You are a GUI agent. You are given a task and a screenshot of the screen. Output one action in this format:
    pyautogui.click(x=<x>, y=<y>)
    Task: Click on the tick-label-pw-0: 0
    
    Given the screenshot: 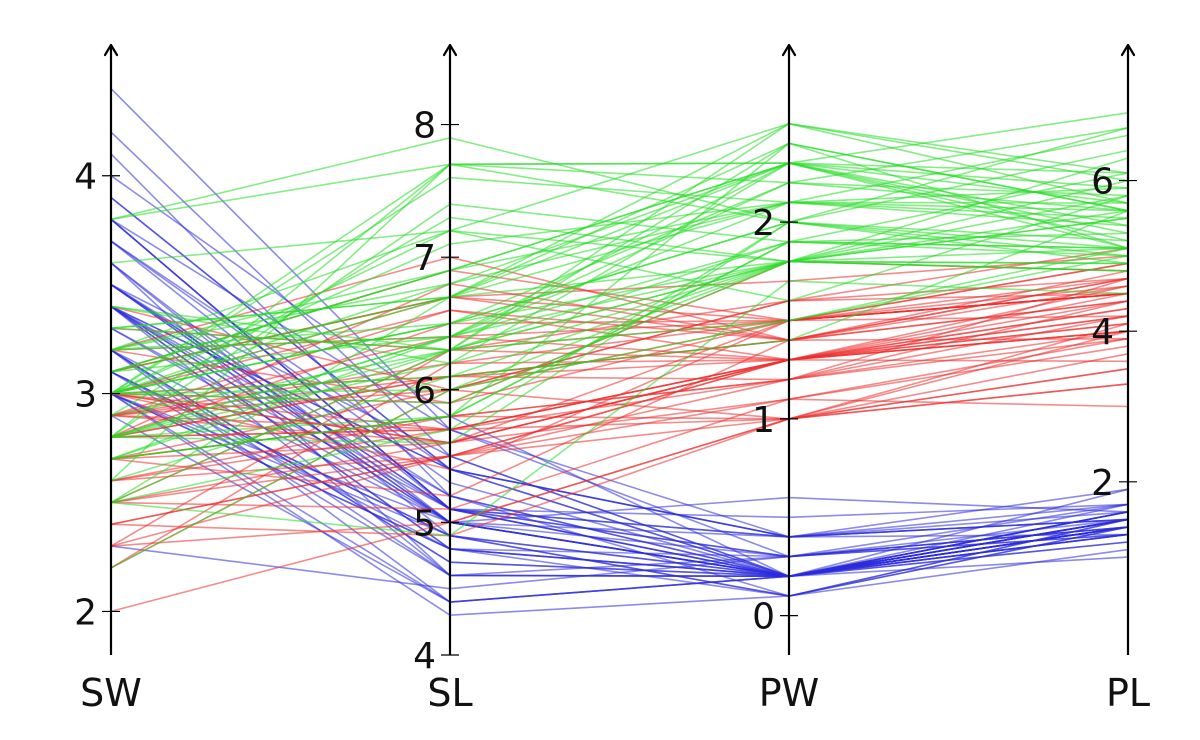 What is the action you would take?
    pyautogui.click(x=763, y=617)
    